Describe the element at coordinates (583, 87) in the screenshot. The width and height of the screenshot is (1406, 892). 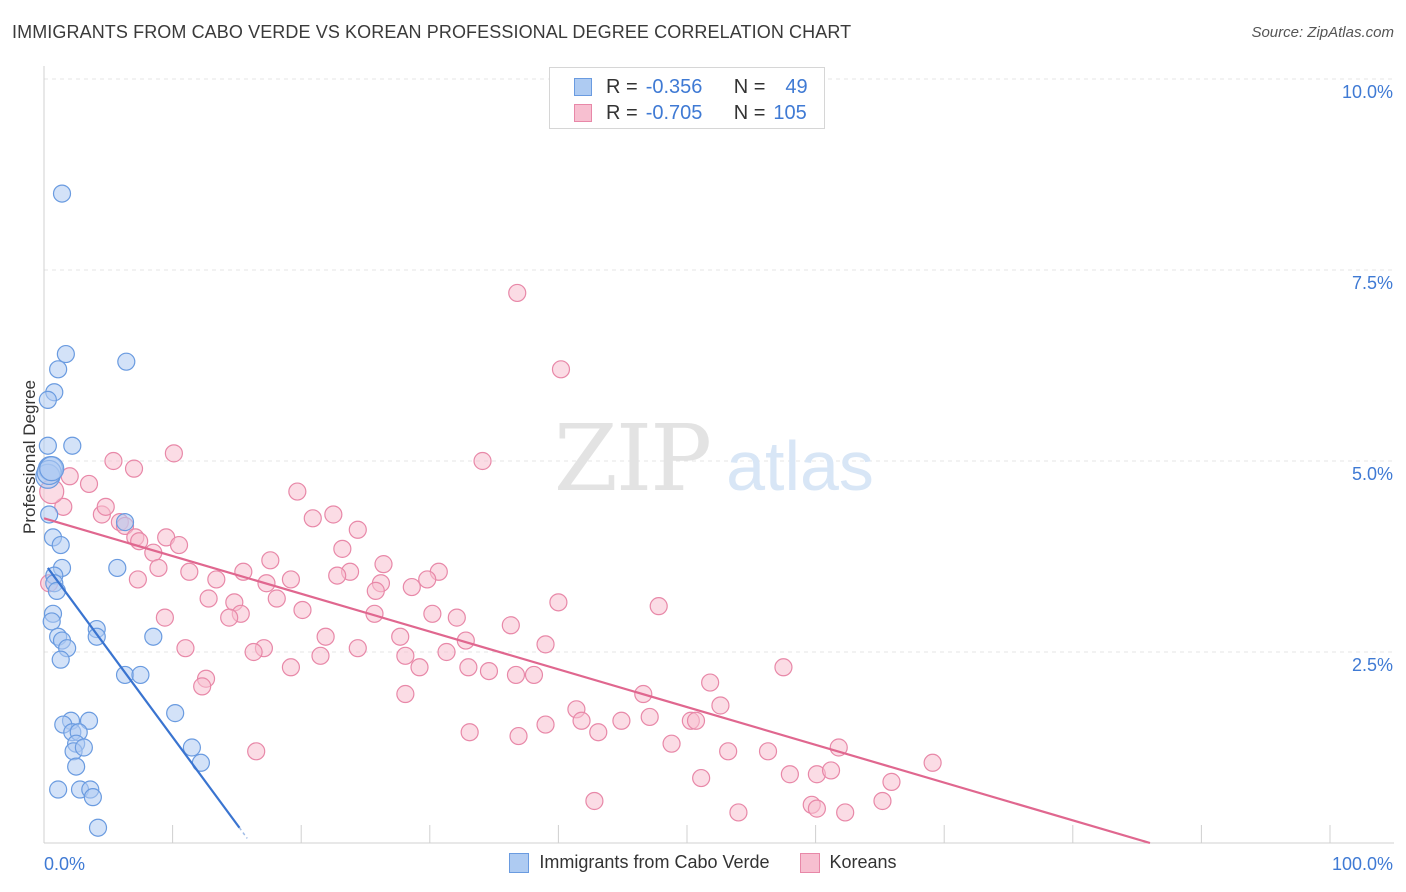
I see `legend-swatch-cabo-verde` at that location.